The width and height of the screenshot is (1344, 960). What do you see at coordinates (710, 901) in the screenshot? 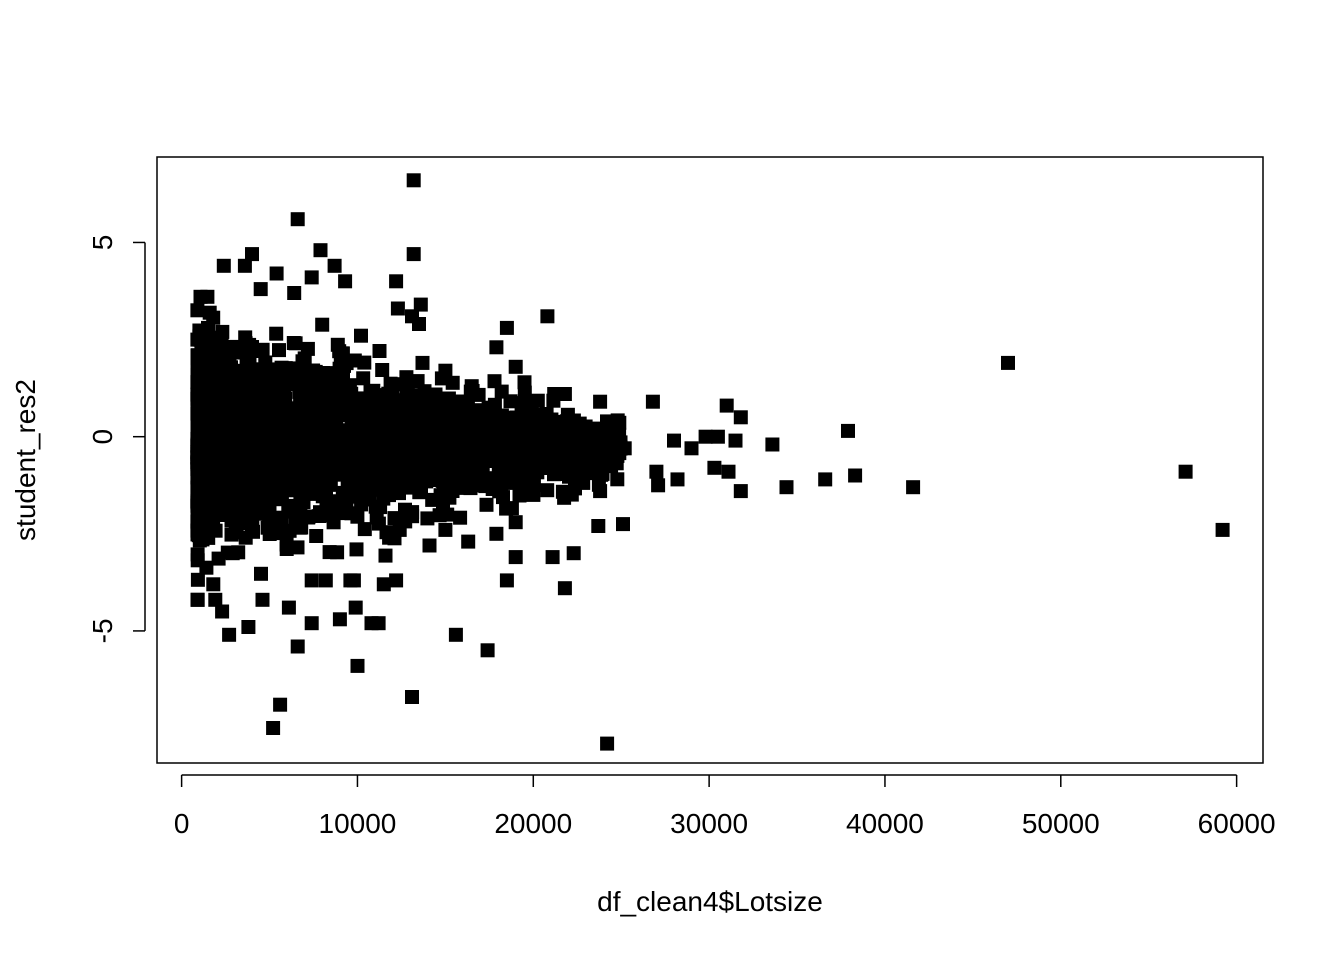
I see `x-axis-label: df_clean4$Lotsize` at bounding box center [710, 901].